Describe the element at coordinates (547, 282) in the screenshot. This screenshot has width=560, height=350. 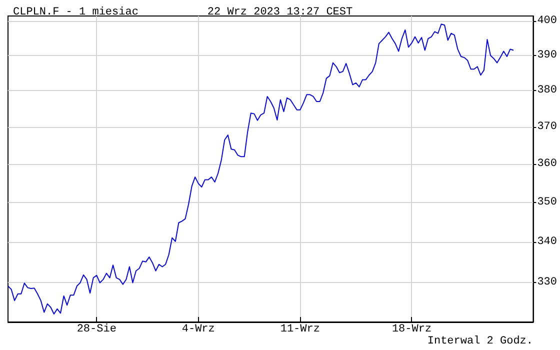
I see `y-tick-label: 330` at that location.